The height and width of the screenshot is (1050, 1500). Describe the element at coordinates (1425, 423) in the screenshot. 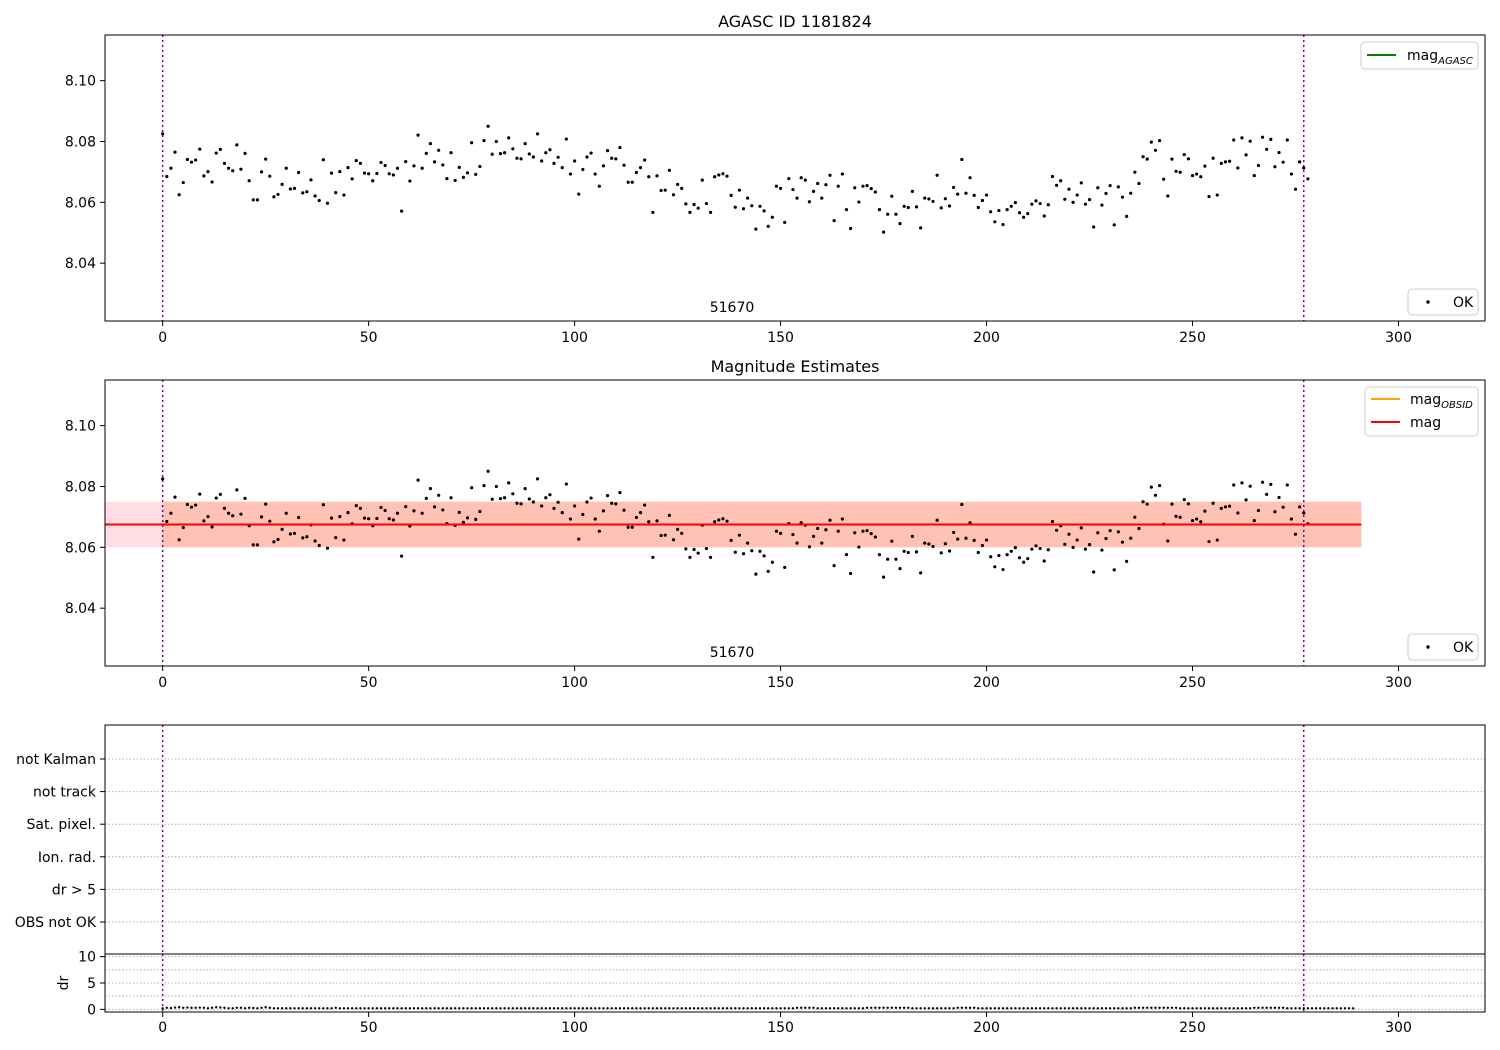

I see `legend-mag-label: mag` at that location.